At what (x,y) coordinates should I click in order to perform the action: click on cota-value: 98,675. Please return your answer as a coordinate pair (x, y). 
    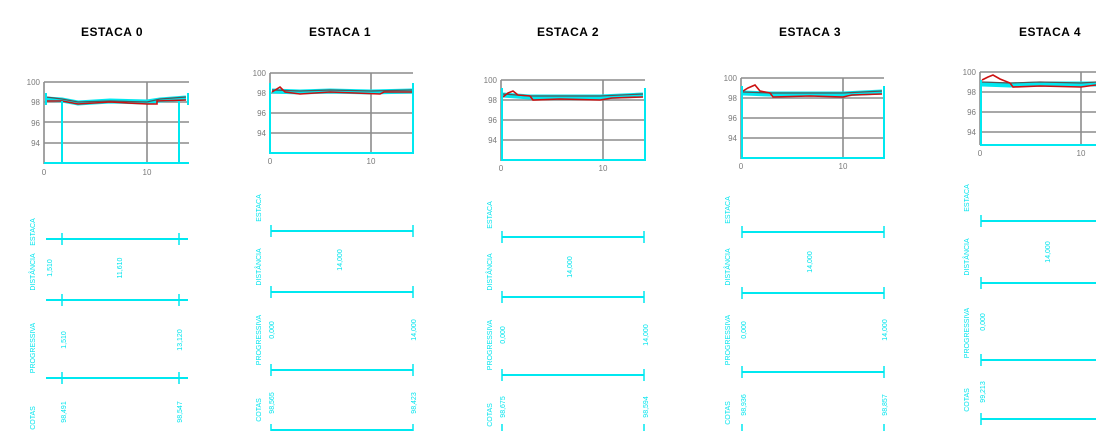
    Looking at the image, I should click on (503, 407).